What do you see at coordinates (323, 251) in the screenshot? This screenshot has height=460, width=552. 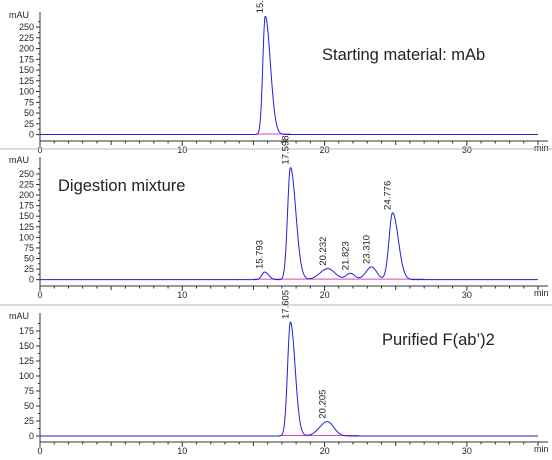 I see `peak-label: 20.232` at bounding box center [323, 251].